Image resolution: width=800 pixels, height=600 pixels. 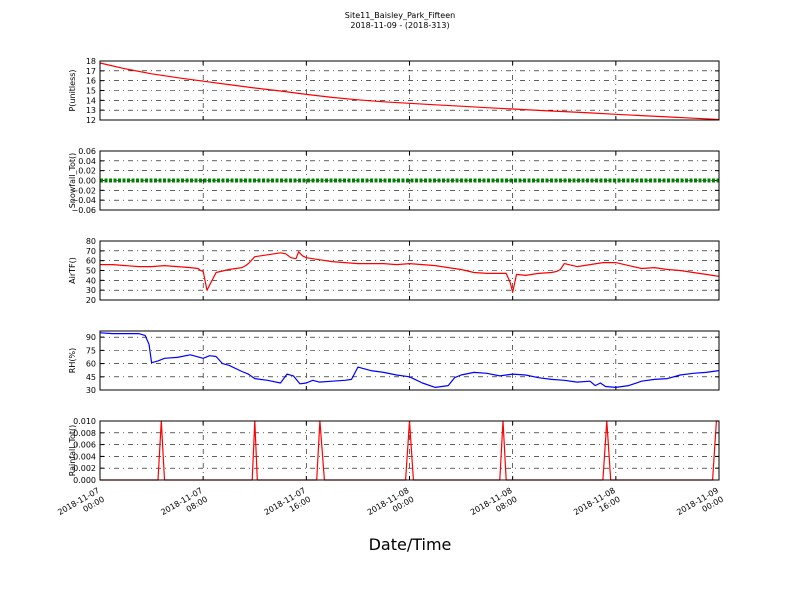 What do you see at coordinates (409, 180) in the screenshot?
I see `snowfall-frame` at bounding box center [409, 180].